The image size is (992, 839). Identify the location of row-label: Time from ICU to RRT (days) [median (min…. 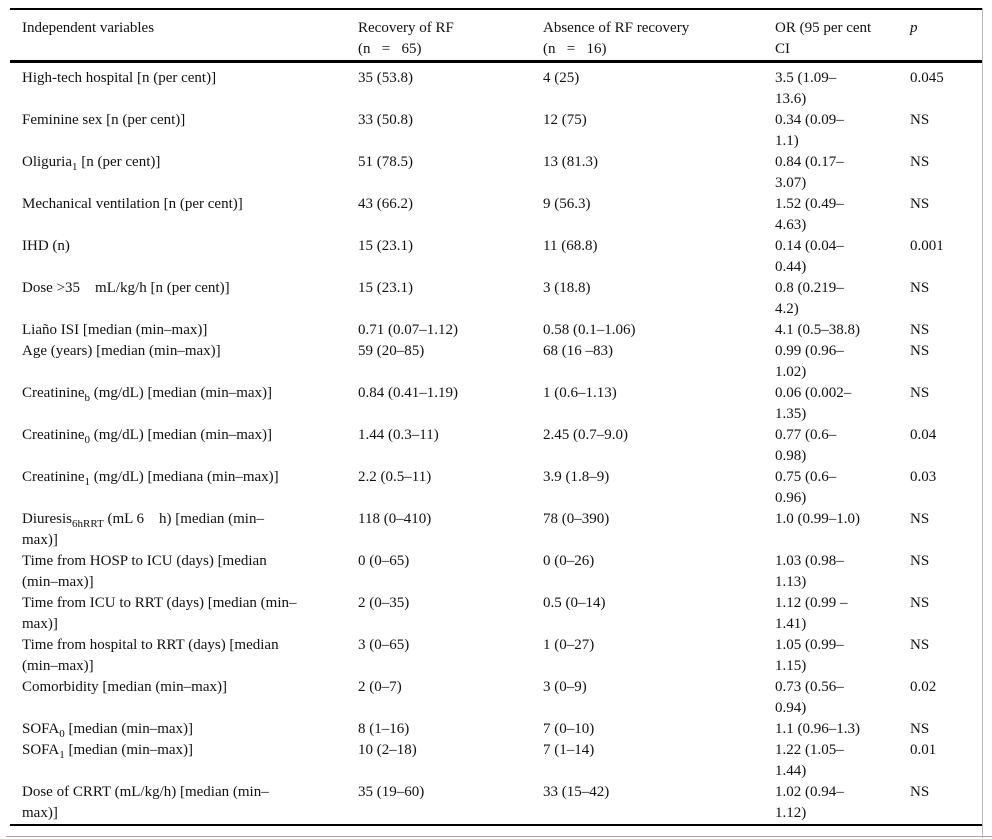
(159, 613).